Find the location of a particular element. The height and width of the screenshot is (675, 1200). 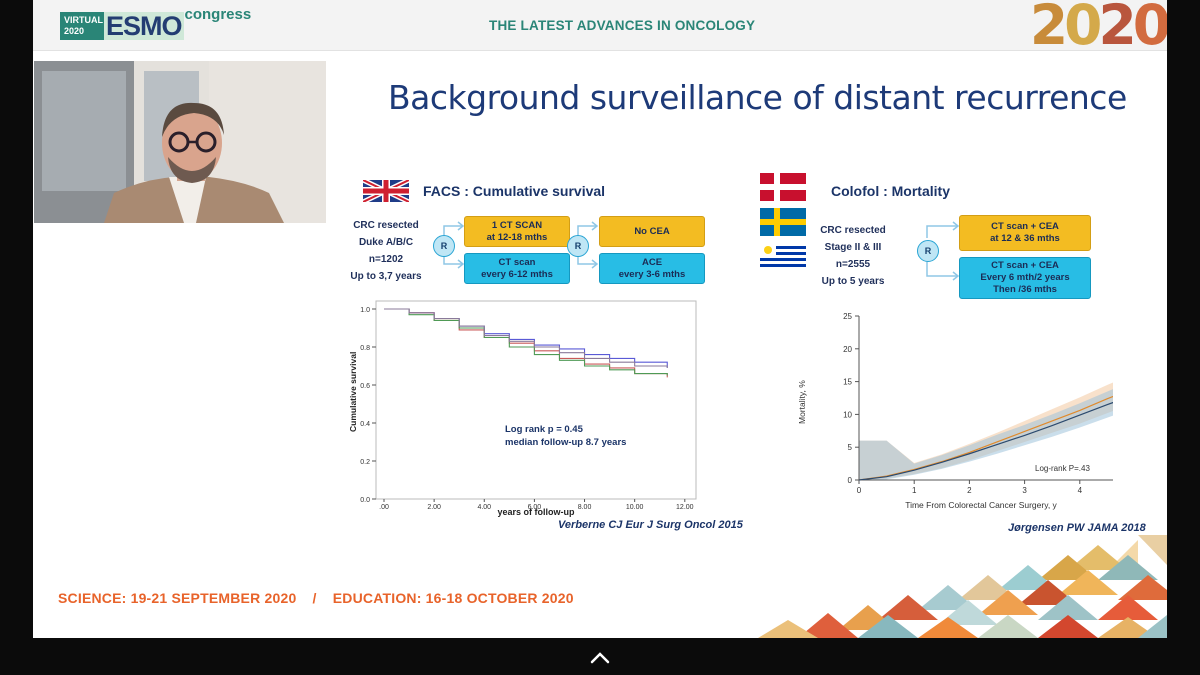

facs-box-line: CT scan is located at coordinates (517, 262).